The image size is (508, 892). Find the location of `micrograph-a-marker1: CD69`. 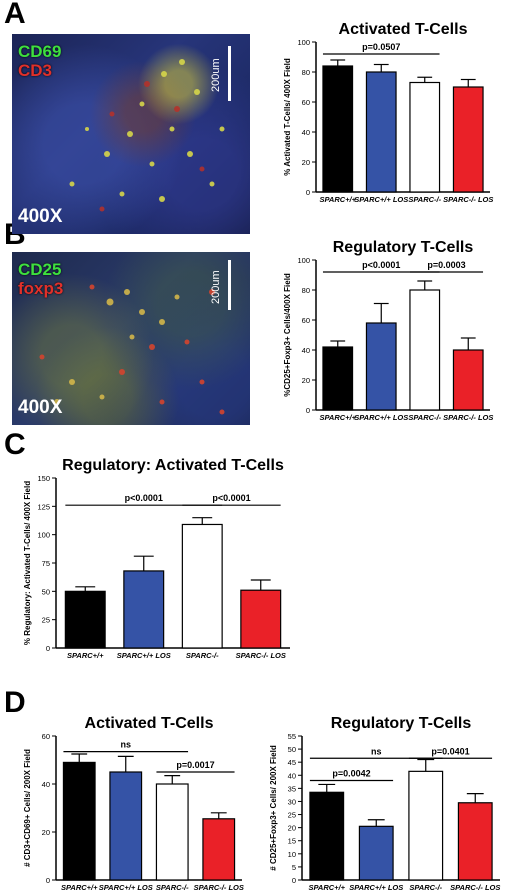

micrograph-a-marker1: CD69 is located at coordinates (40, 51).